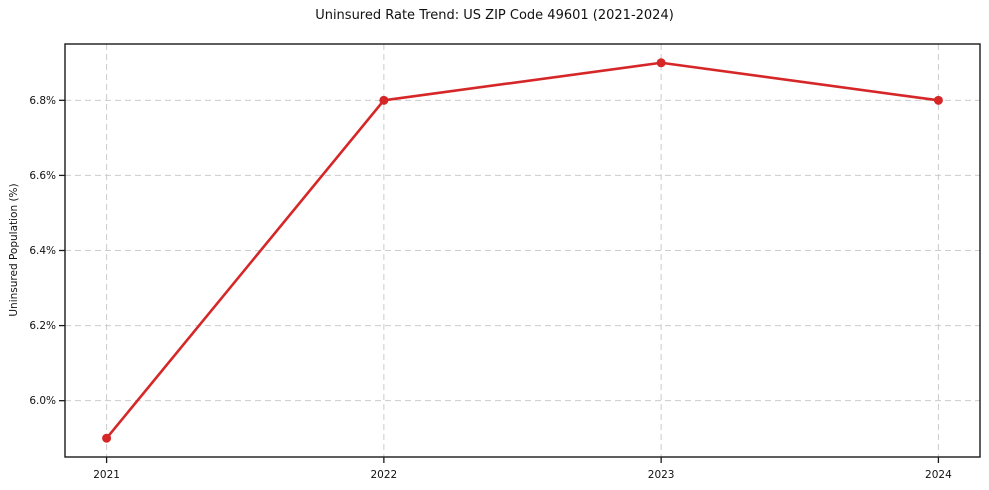 The image size is (989, 490). Describe the element at coordinates (383, 475) in the screenshot. I see `x-tick-label: 2022` at that location.